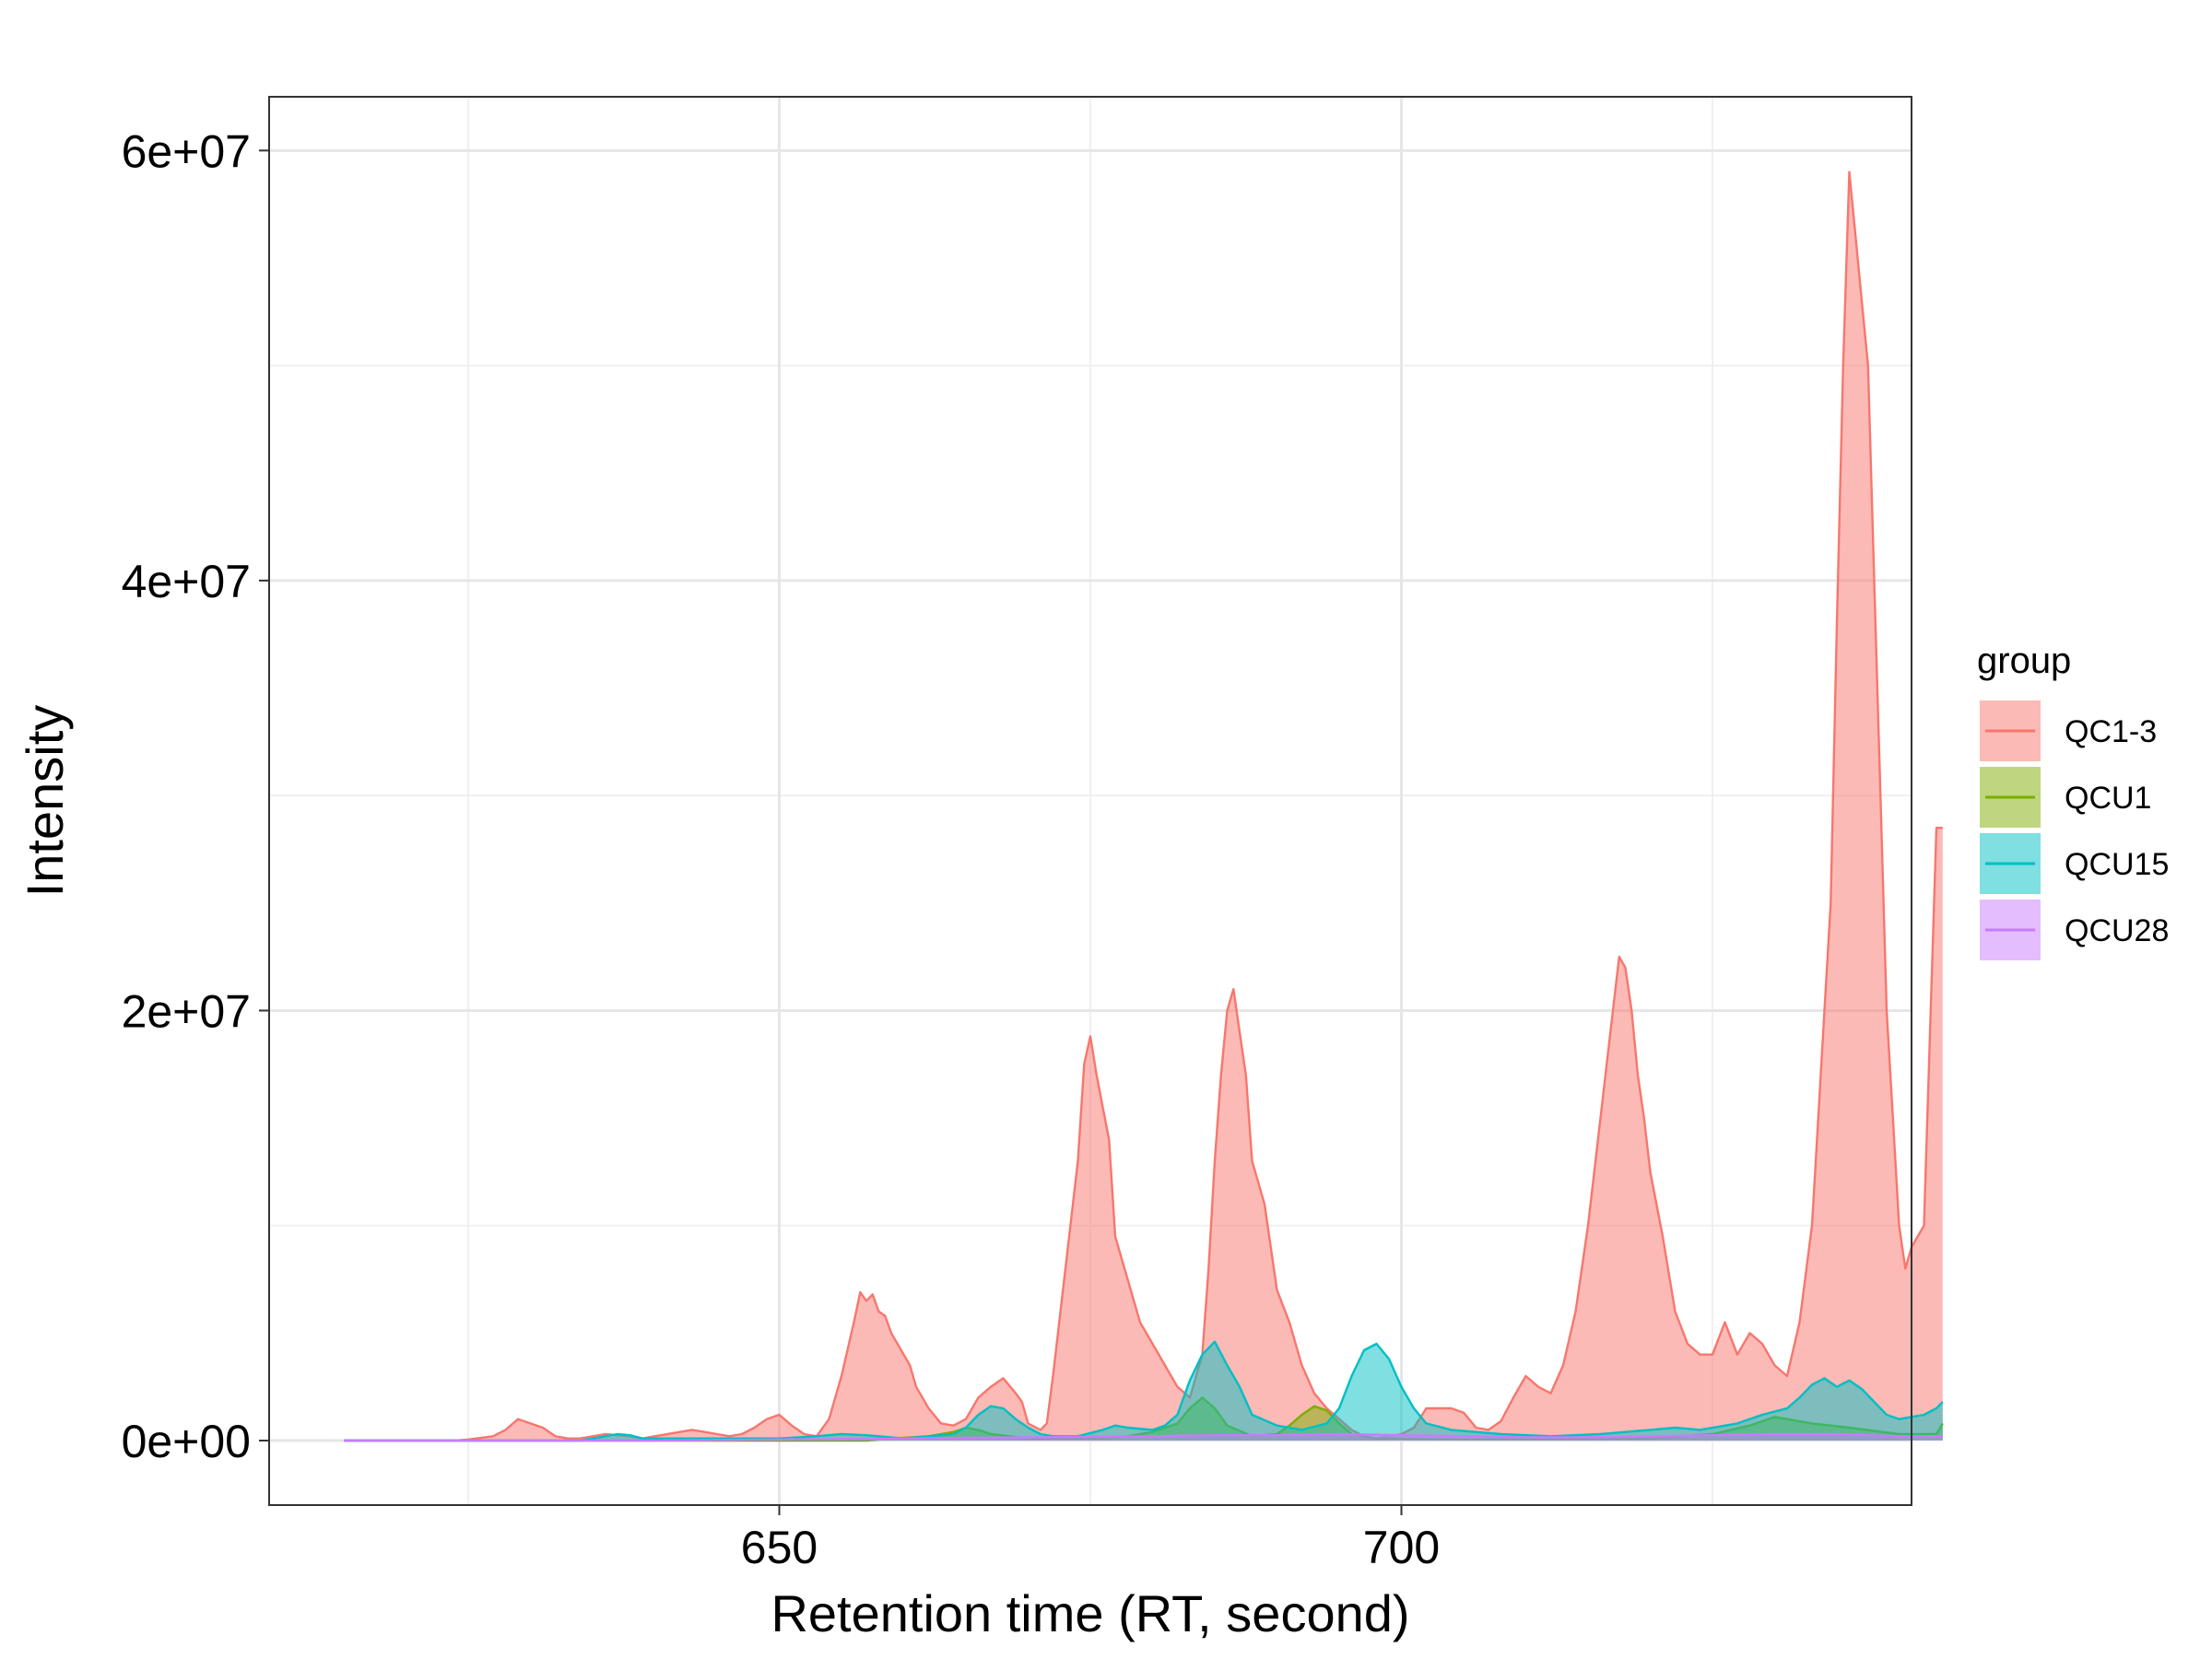 This screenshot has width=2212, height=1659. Describe the element at coordinates (186, 581) in the screenshot. I see `y-tick-label: 4e+07` at that location.